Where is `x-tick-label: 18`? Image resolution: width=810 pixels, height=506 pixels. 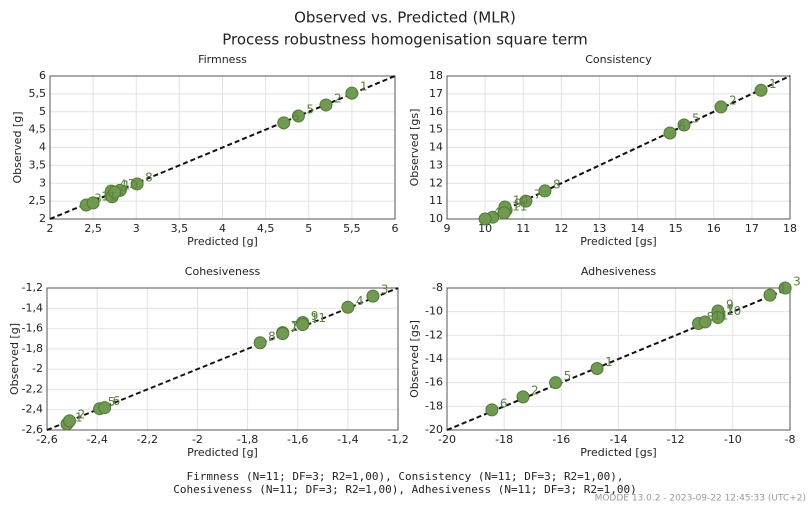
x-tick-label: 18 is located at coordinates (790, 228).